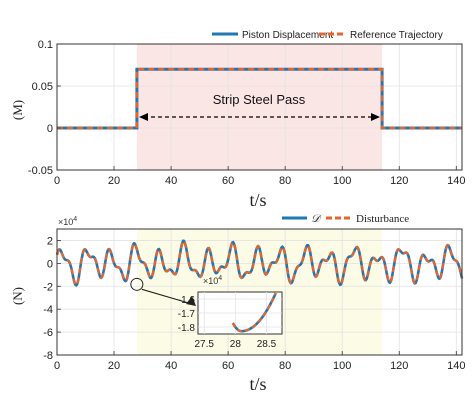  What do you see at coordinates (48, 333) in the screenshot?
I see `y-tick-label: -6` at bounding box center [48, 333].